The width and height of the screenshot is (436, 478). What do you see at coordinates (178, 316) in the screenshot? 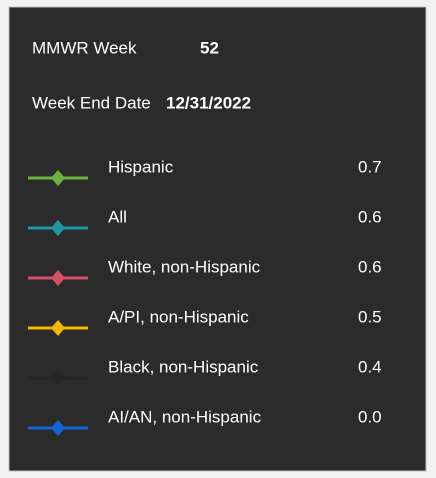
I see `row-name: A/PI, non-Hispanic` at bounding box center [178, 316].